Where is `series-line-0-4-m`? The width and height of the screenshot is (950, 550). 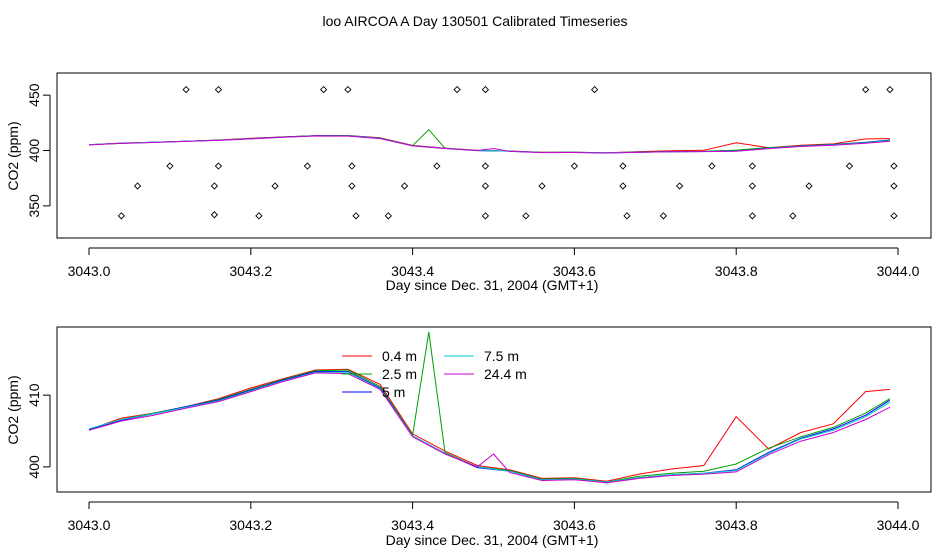 series-line-0-4-m is located at coordinates (489, 144).